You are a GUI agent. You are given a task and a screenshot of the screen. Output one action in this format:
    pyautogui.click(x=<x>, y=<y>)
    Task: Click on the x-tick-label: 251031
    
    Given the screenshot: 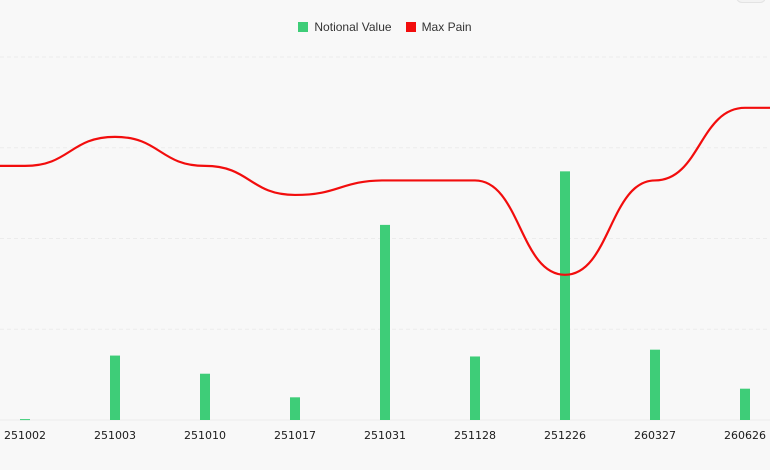 What is the action you would take?
    pyautogui.click(x=385, y=435)
    